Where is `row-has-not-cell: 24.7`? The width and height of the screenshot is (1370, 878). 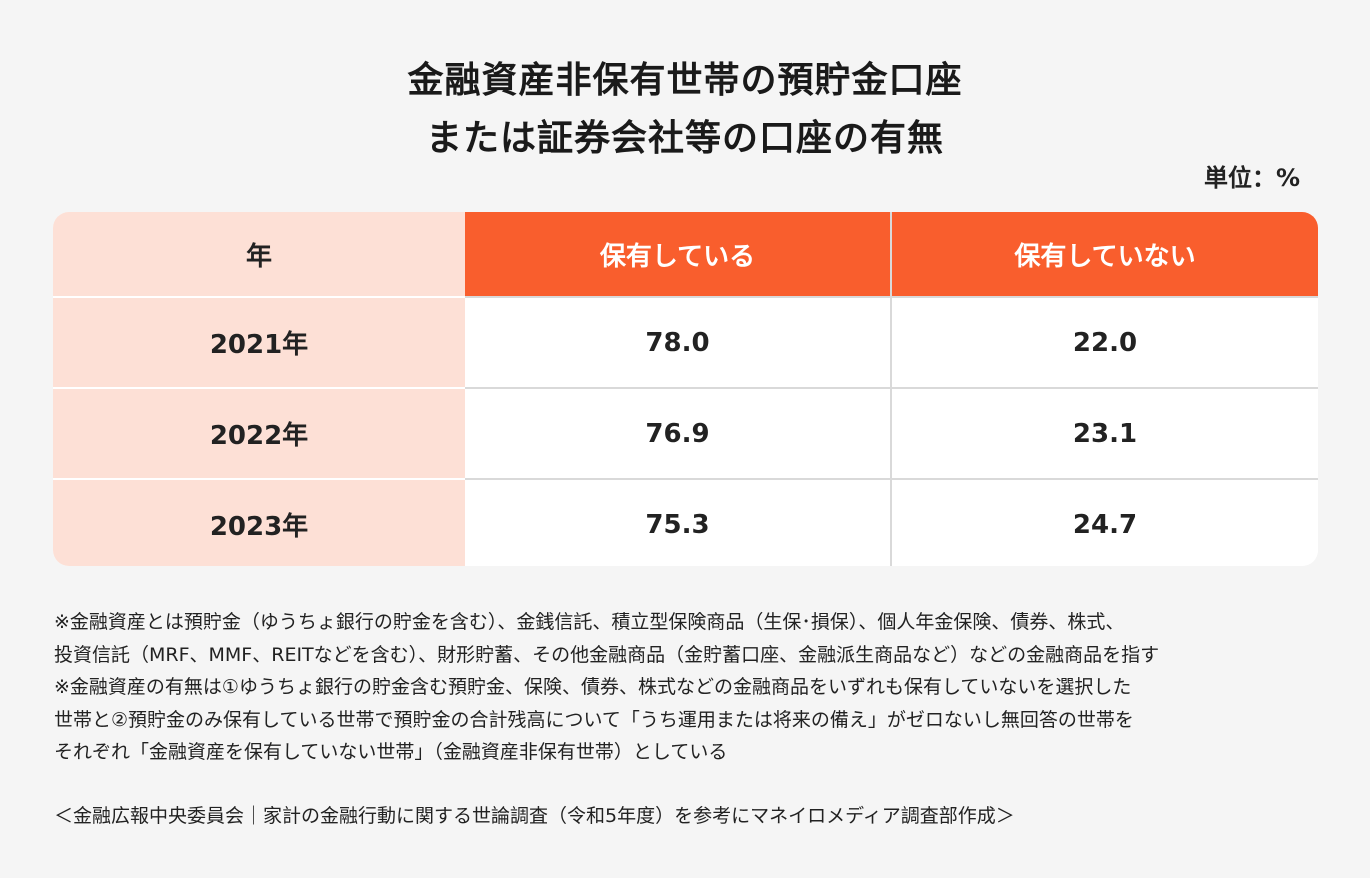 row-has-not-cell: 24.7 is located at coordinates (1104, 522).